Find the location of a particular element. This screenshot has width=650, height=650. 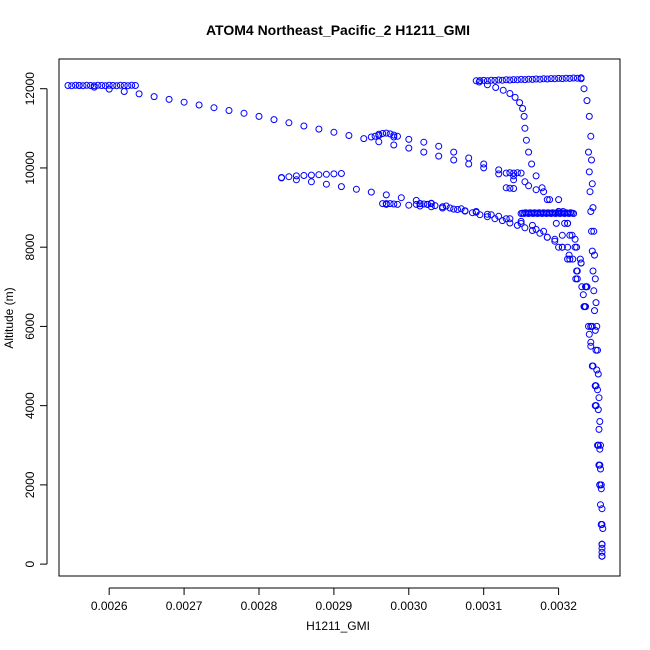

x-tick-label: 0.0027 is located at coordinates (184, 606).